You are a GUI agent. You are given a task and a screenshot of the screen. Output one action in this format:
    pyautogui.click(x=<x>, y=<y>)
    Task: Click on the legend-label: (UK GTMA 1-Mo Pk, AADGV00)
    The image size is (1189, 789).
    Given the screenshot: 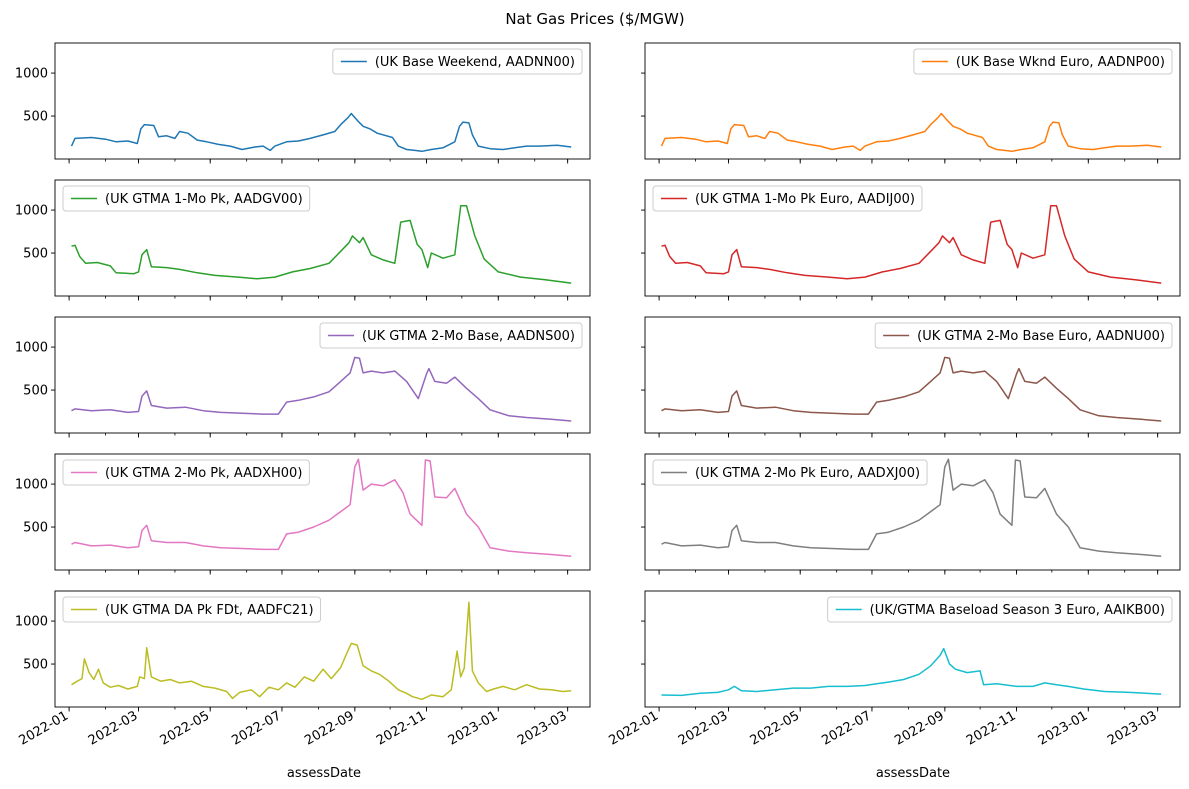 What is the action you would take?
    pyautogui.click(x=204, y=199)
    